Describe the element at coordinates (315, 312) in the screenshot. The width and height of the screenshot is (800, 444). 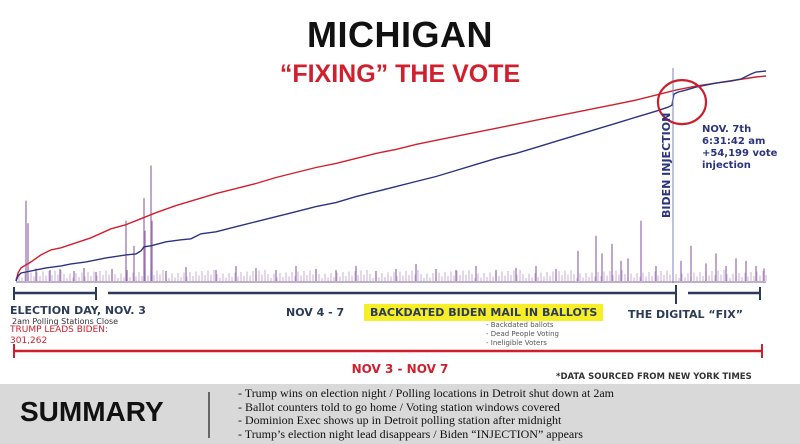
I see `nov-4-7-label: NOV 4 - 7` at that location.